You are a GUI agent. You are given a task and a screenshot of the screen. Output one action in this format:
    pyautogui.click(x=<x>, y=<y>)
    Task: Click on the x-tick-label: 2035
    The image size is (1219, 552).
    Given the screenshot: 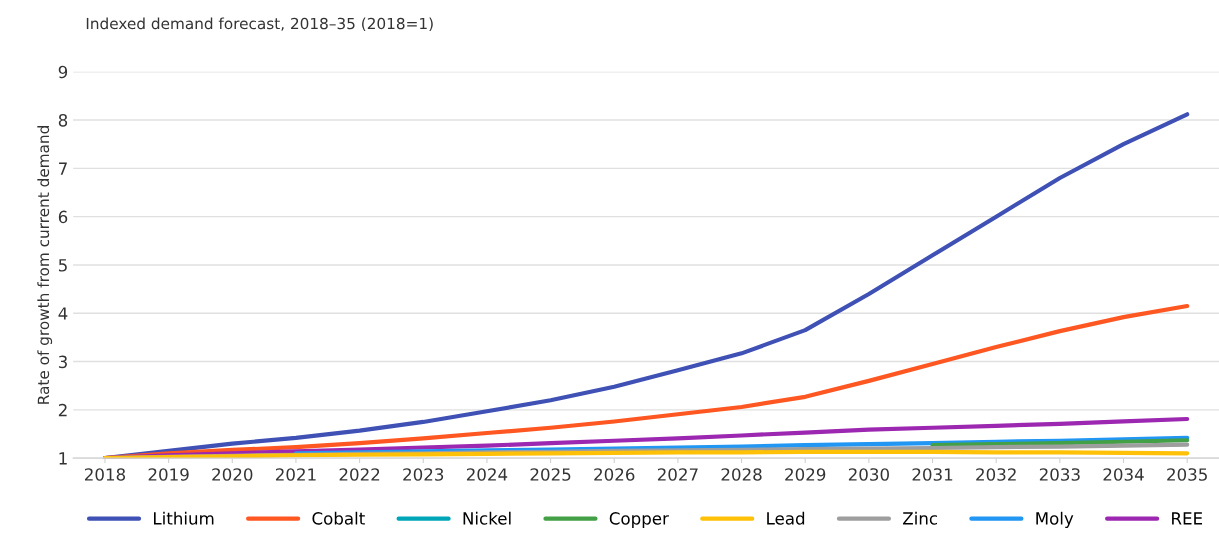 What is the action you would take?
    pyautogui.click(x=1187, y=474)
    